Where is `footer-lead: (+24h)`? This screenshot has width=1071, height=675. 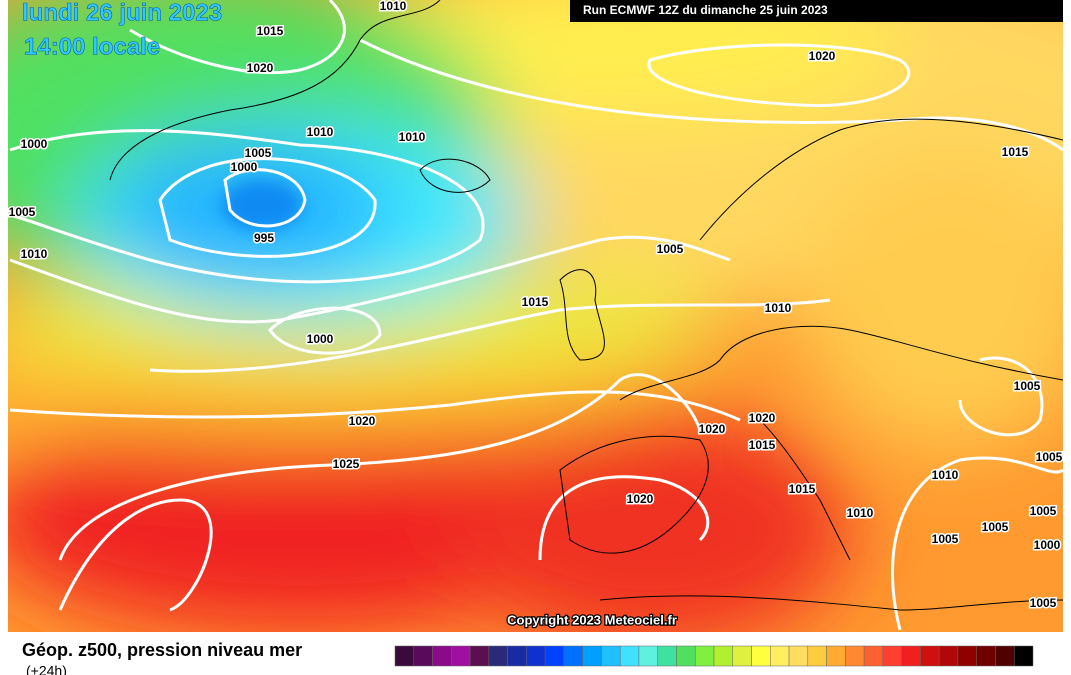
footer-lead: (+24h) is located at coordinates (46, 669).